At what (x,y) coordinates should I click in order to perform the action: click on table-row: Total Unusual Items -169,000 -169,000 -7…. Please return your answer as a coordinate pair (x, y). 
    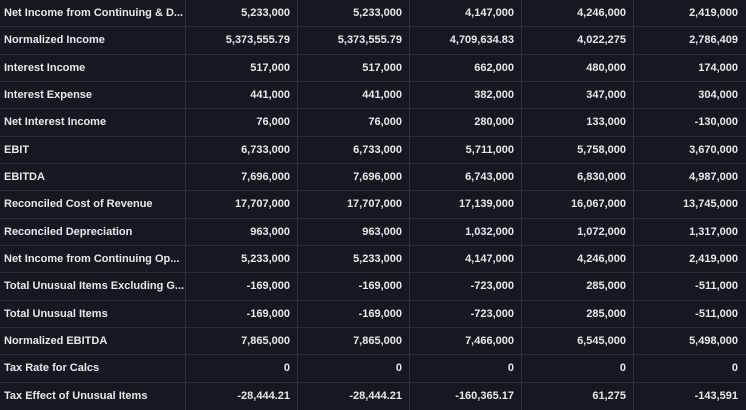
    Looking at the image, I should click on (373, 314).